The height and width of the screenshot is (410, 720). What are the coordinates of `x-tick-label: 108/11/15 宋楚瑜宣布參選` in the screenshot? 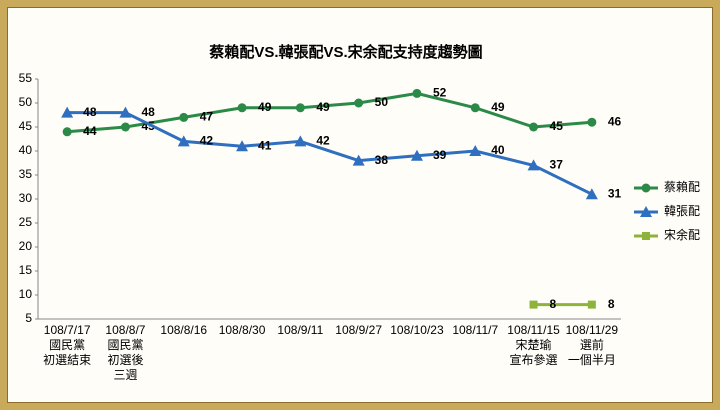 It's located at (533, 345).